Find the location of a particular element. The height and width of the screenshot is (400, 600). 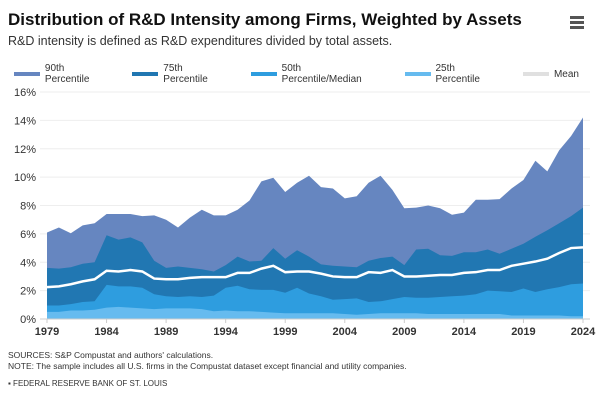

y-tick-label: 8% is located at coordinates (28, 207).